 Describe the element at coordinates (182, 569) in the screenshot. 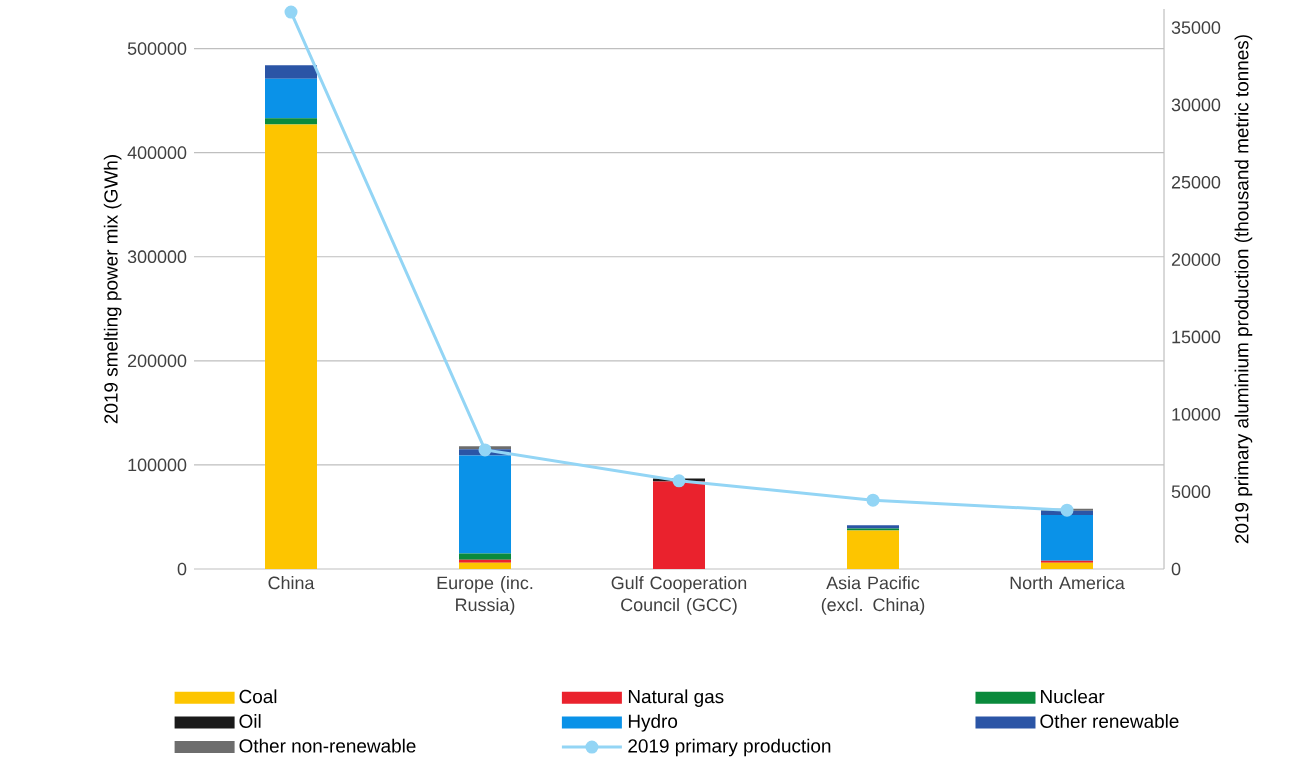

I see `y-tick-label: 0` at that location.